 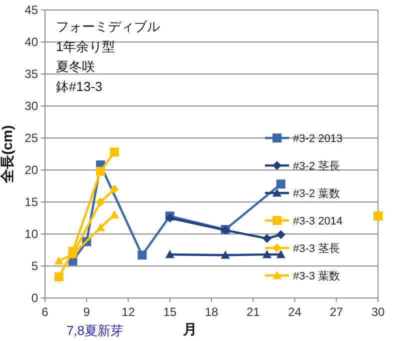 What do you see at coordinates (95, 330) in the screenshot?
I see `text: 7,8夏新芽` at bounding box center [95, 330].